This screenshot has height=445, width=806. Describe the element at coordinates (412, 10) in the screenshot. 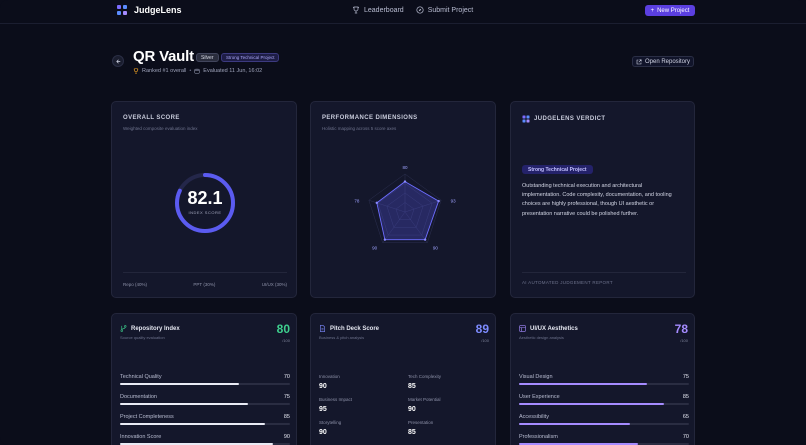

I see `nav-links: Leaderboard Submit Project` at that location.